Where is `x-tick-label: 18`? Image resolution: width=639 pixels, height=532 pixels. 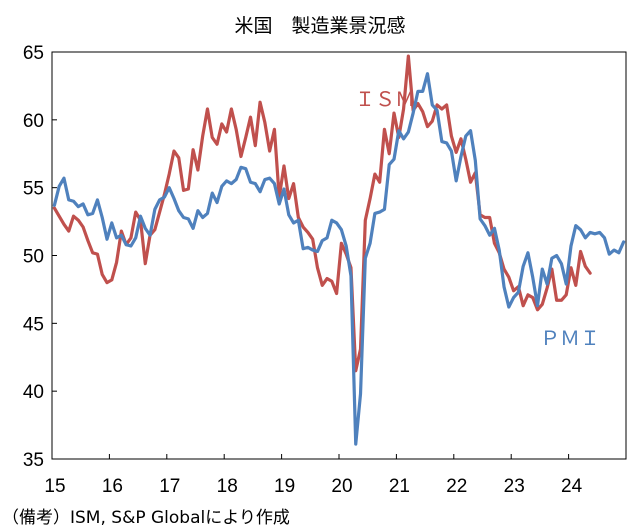
x-tick-label: 18 is located at coordinates (227, 486).